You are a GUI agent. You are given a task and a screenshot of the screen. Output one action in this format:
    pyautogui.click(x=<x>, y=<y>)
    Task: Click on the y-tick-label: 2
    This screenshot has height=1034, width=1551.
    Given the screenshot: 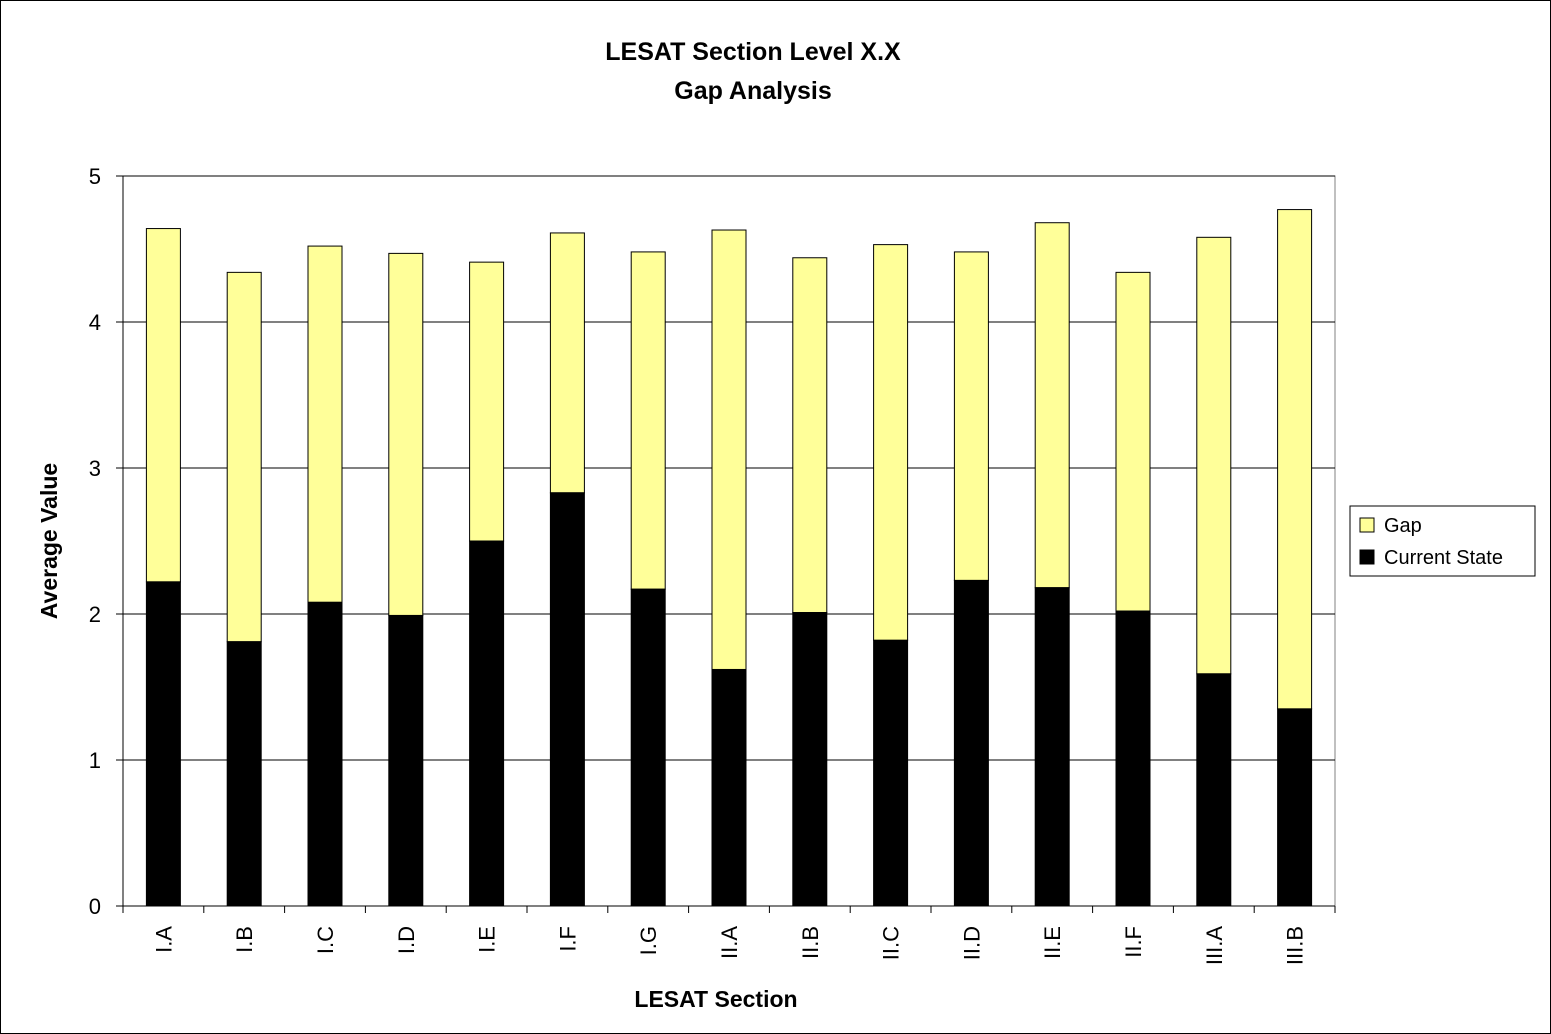 What is the action you would take?
    pyautogui.click(x=95, y=614)
    